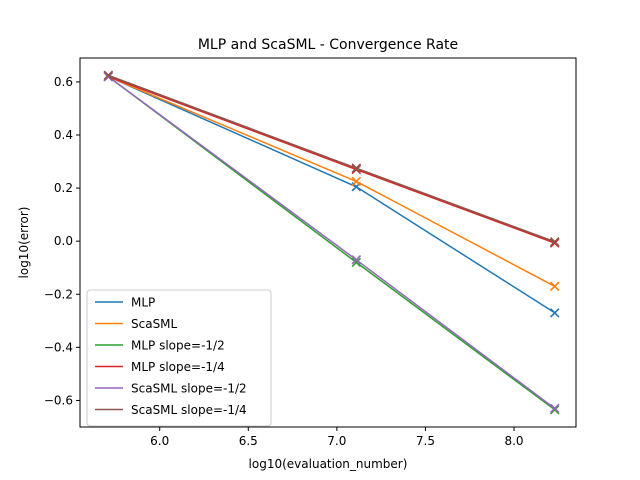 The height and width of the screenshot is (480, 640). I want to click on x-tick-label: 7.5, so click(425, 441).